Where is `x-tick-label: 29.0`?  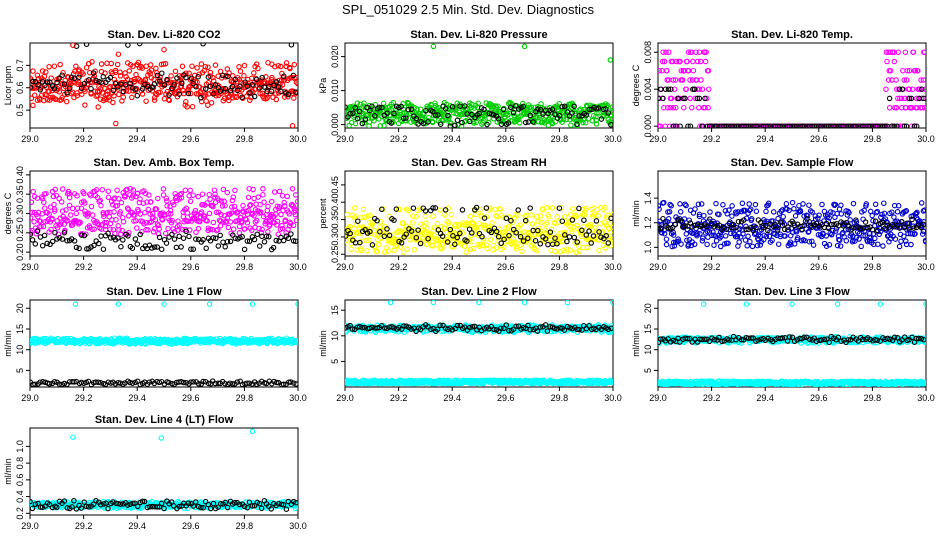 x-tick-label: 29.0 is located at coordinates (345, 267).